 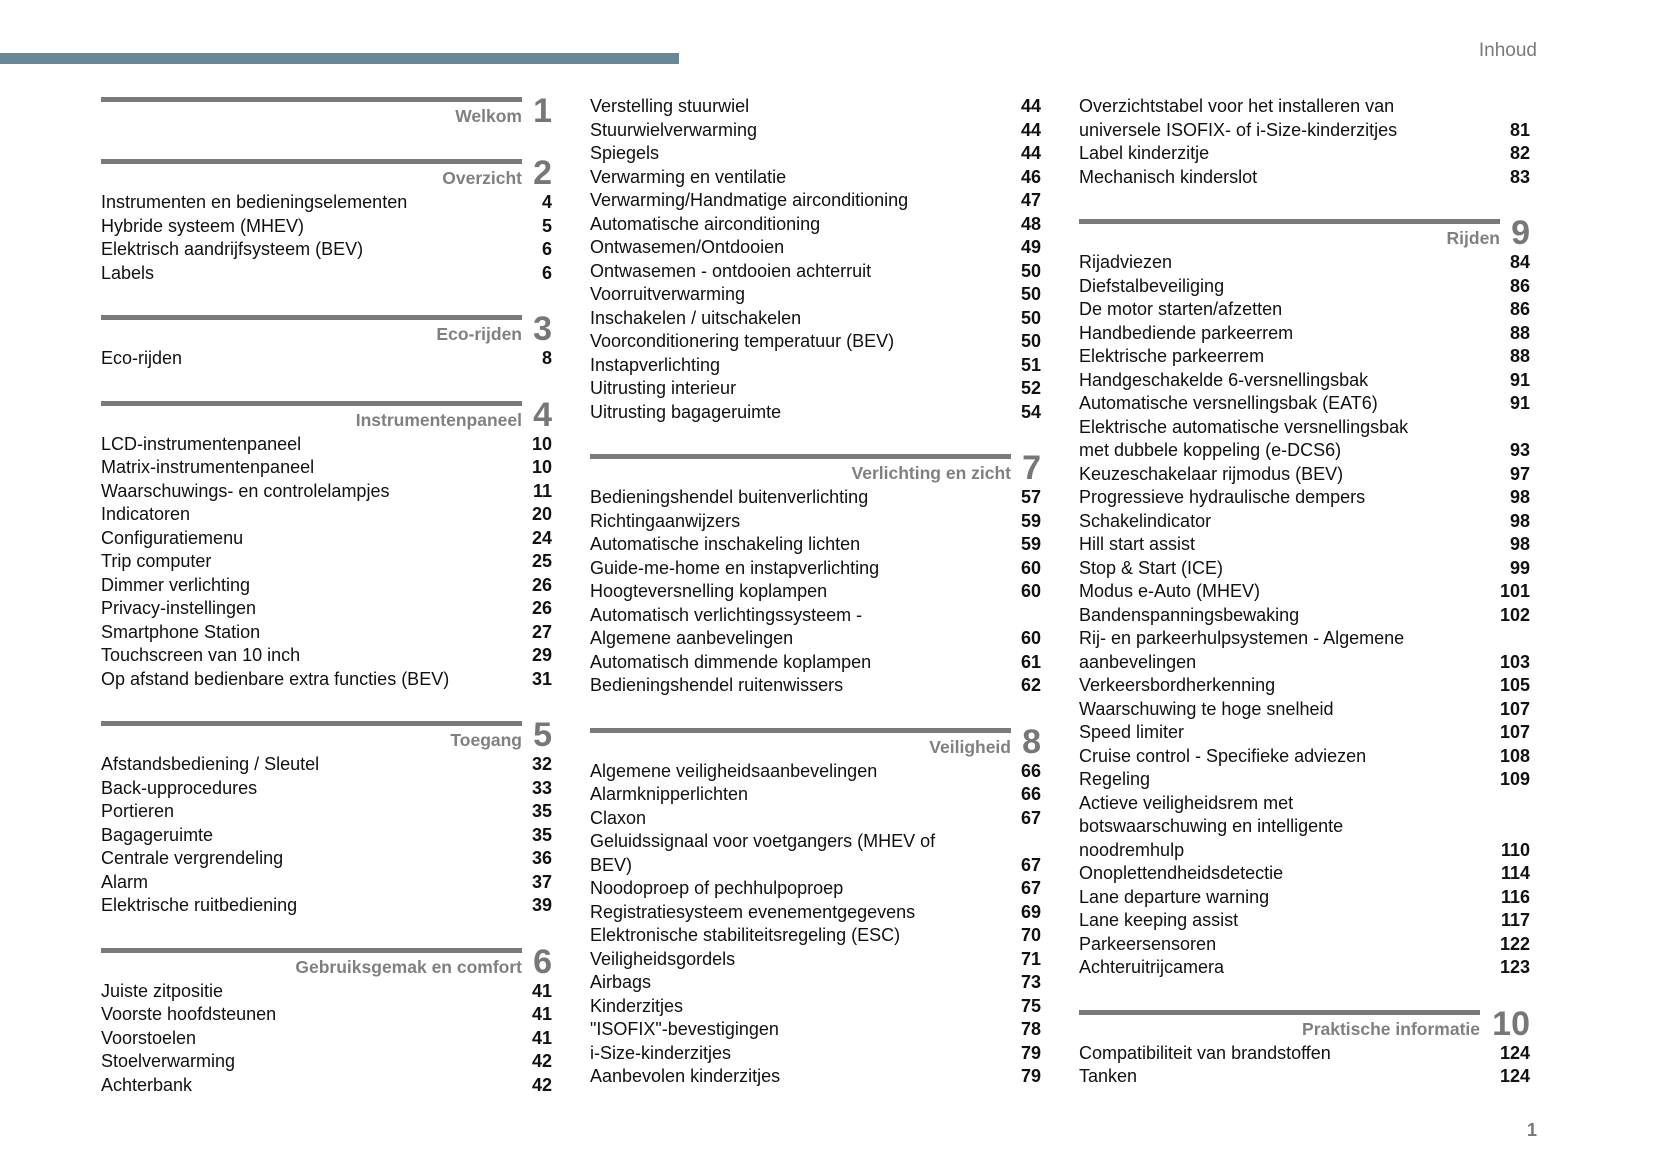 What do you see at coordinates (326, 789) in the screenshot?
I see `toc-entry: Back-upprocedures 33` at bounding box center [326, 789].